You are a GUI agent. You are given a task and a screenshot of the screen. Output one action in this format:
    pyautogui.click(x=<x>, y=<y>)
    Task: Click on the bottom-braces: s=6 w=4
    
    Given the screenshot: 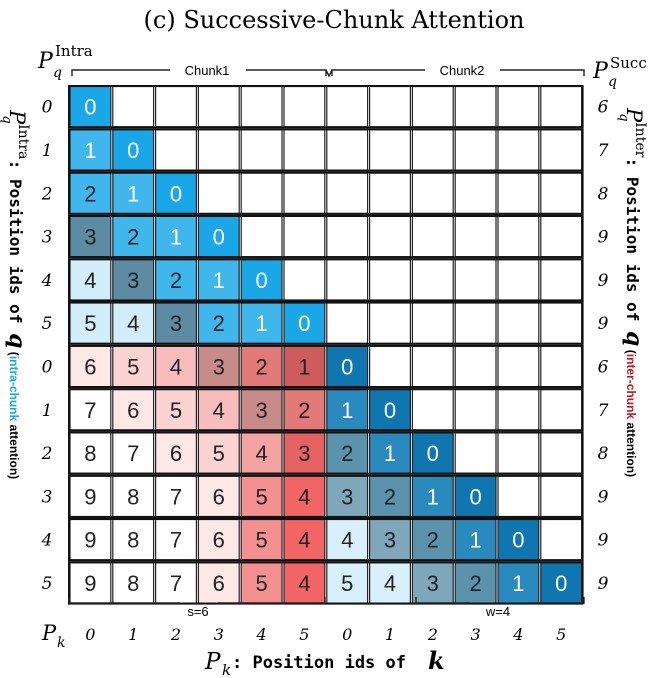 What is the action you would take?
    pyautogui.click(x=326, y=608)
    